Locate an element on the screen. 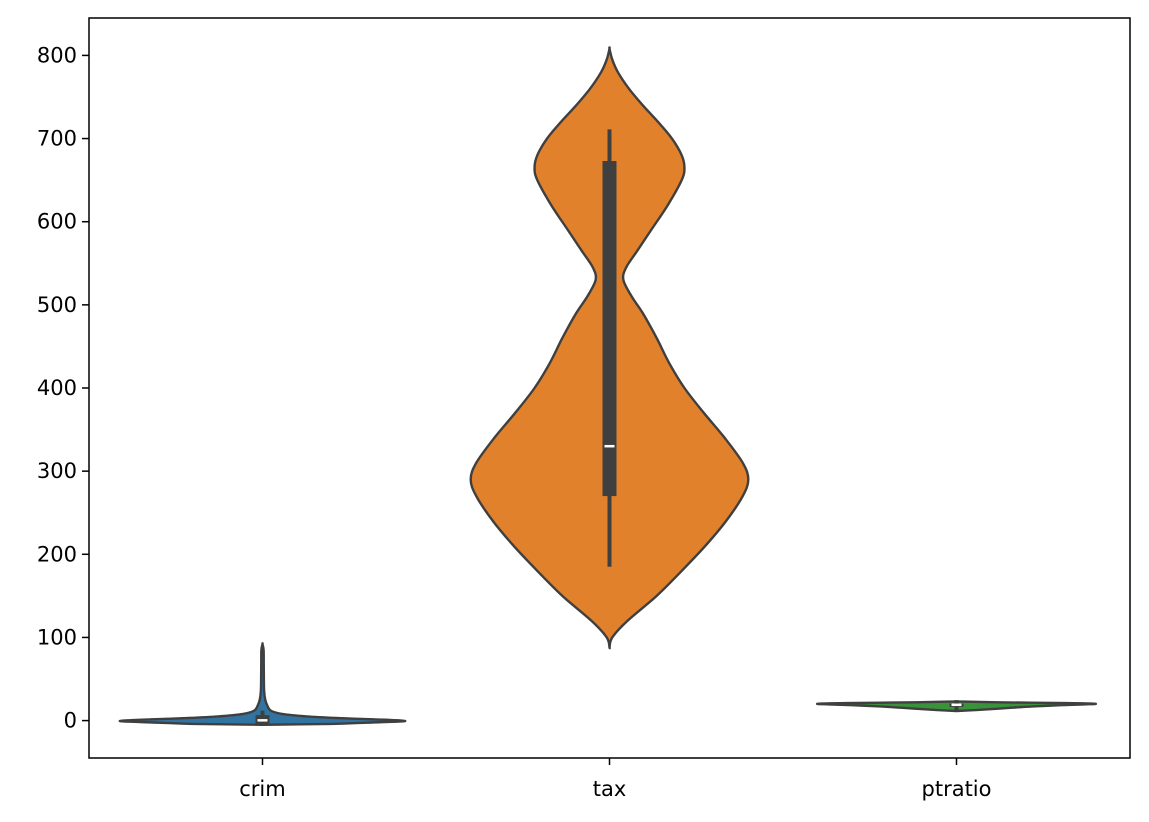  x-axis: crim tax ptratio is located at coordinates (615, 779).